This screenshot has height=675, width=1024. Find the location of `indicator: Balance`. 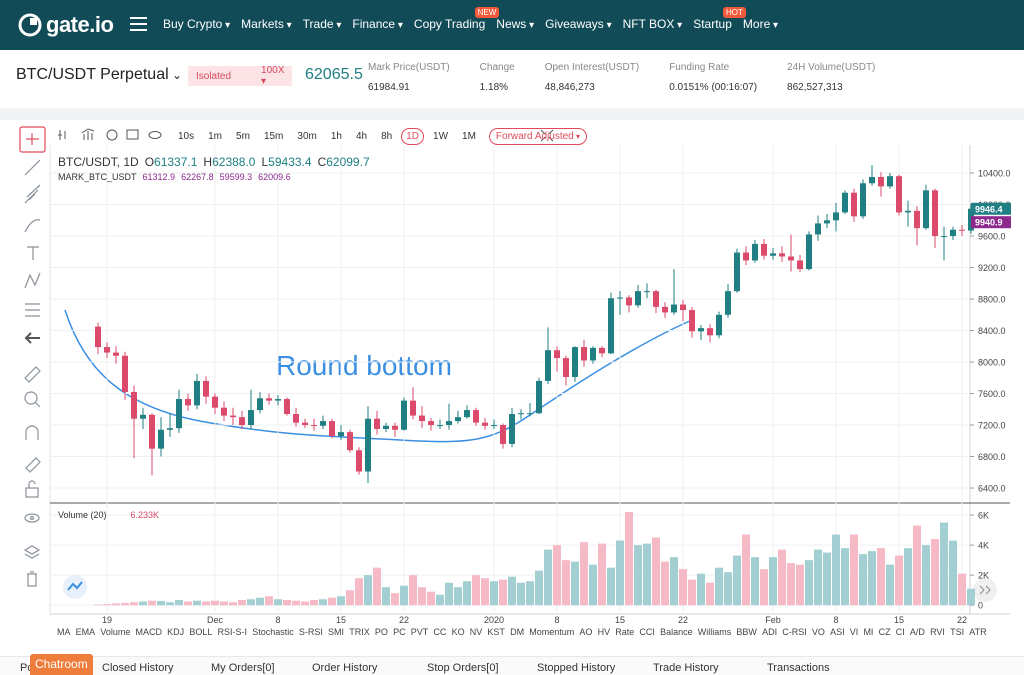

indicator: Balance is located at coordinates (676, 632).